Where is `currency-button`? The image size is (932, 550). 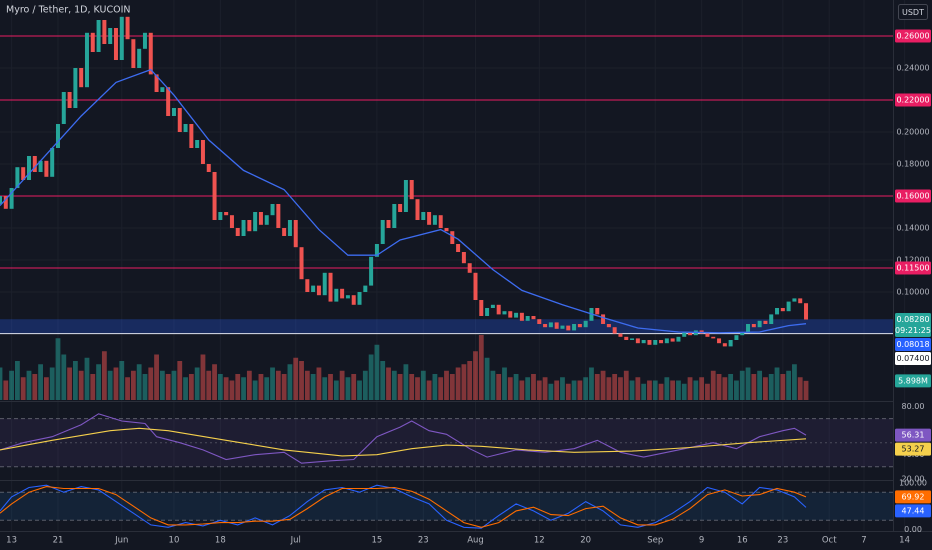
currency-button is located at coordinates (913, 12).